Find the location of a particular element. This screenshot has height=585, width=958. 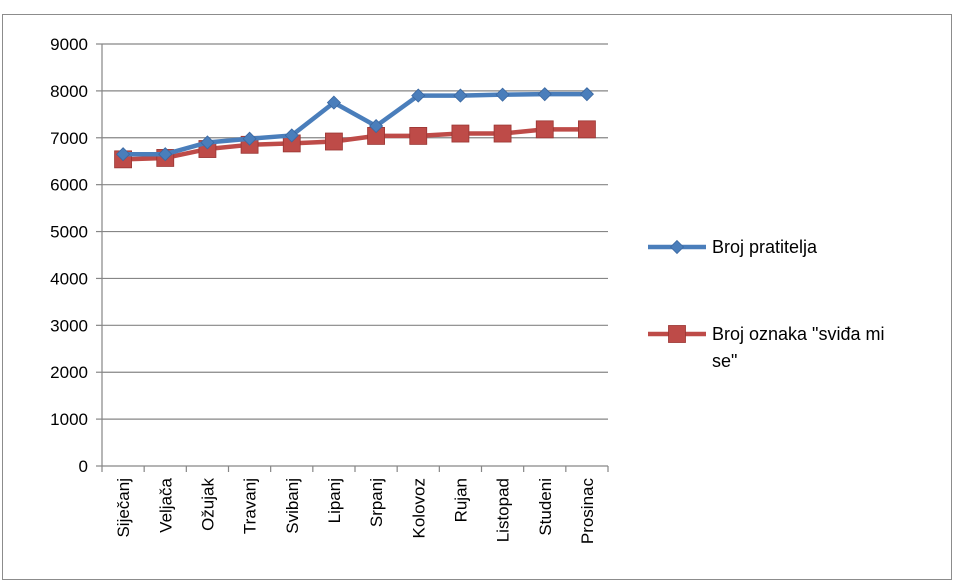

x-tick-label: Svibanj is located at coordinates (292, 506).